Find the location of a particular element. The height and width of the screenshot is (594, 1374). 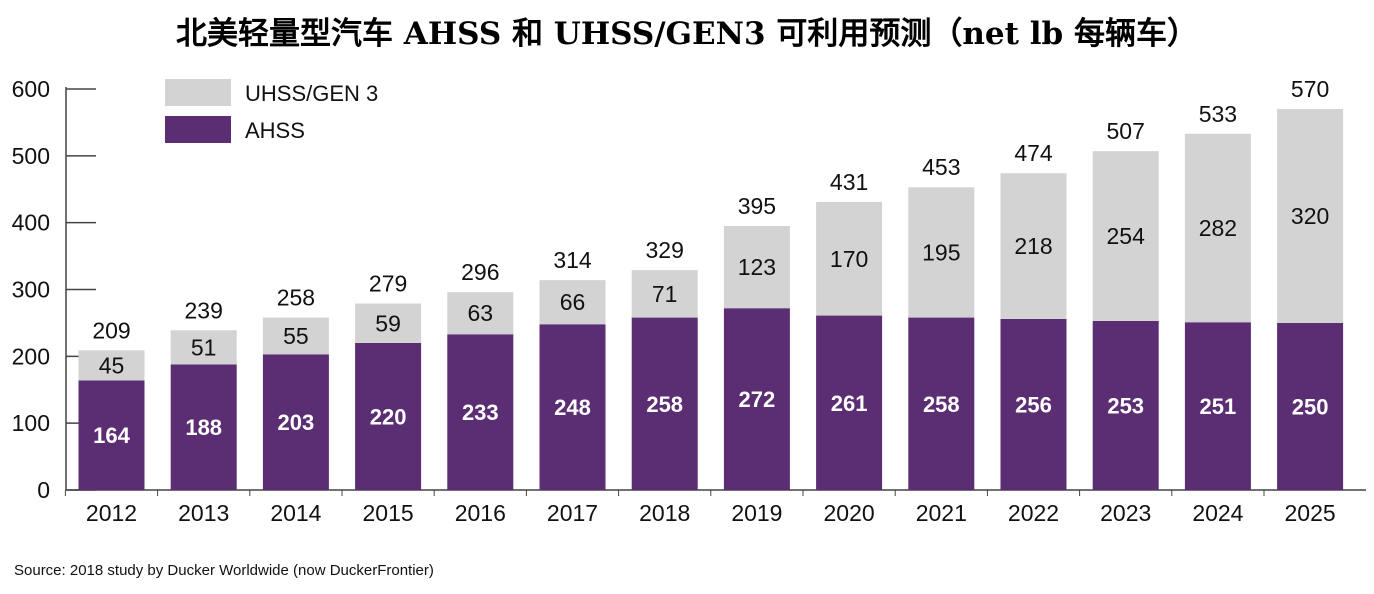

x-tick-label: 2025 is located at coordinates (1310, 513).